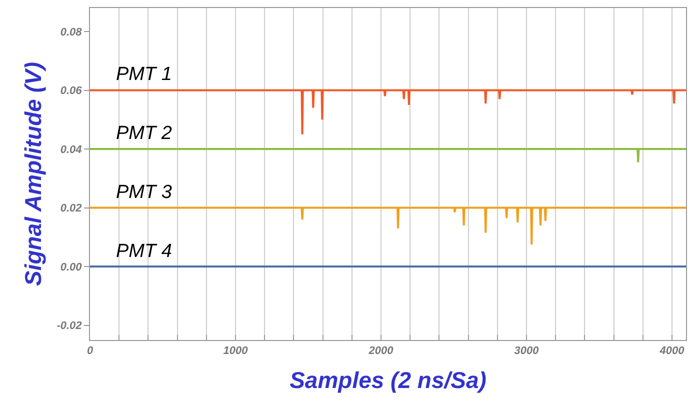 The width and height of the screenshot is (691, 404). Describe the element at coordinates (71, 32) in the screenshot. I see `y-tick-label: 0.08` at that location.